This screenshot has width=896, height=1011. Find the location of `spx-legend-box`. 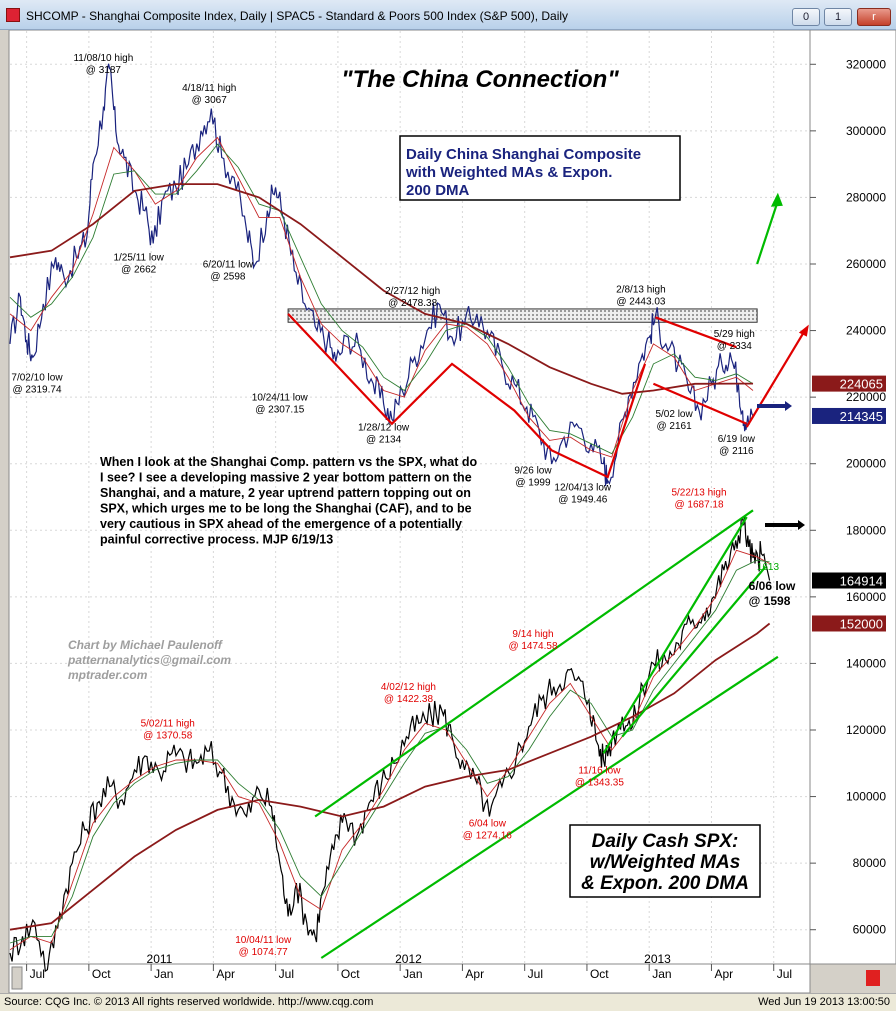

spx-legend-box is located at coordinates (665, 861).